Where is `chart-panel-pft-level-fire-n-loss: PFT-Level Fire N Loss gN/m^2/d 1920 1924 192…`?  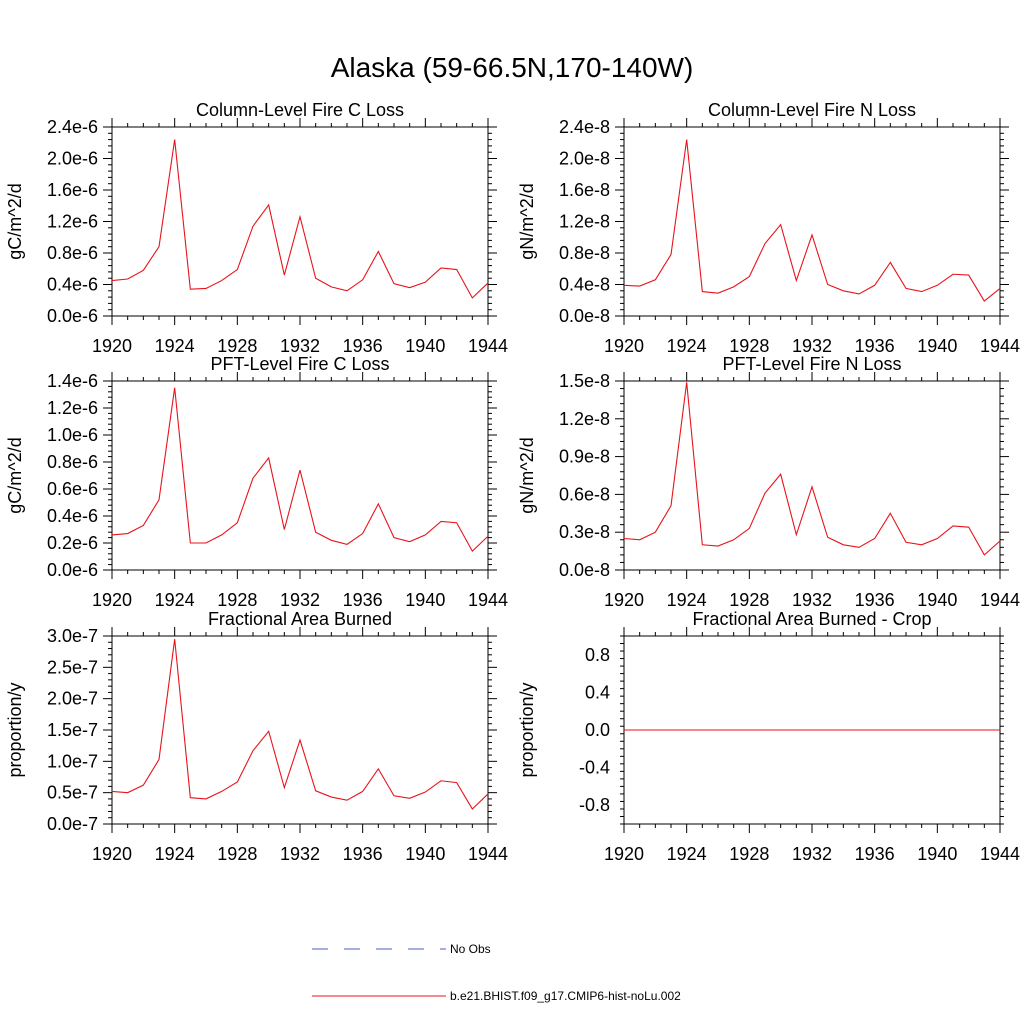
chart-panel-pft-level-fire-n-loss: PFT-Level Fire N Loss gN/m^2/d 1920 1924 192… is located at coordinates (768, 482).